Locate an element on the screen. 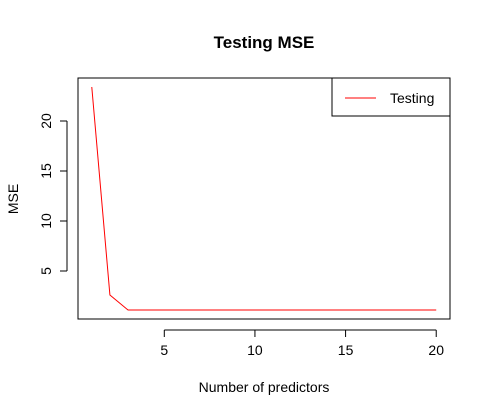 The height and width of the screenshot is (417, 490). x-tick-label: 20 is located at coordinates (436, 350).